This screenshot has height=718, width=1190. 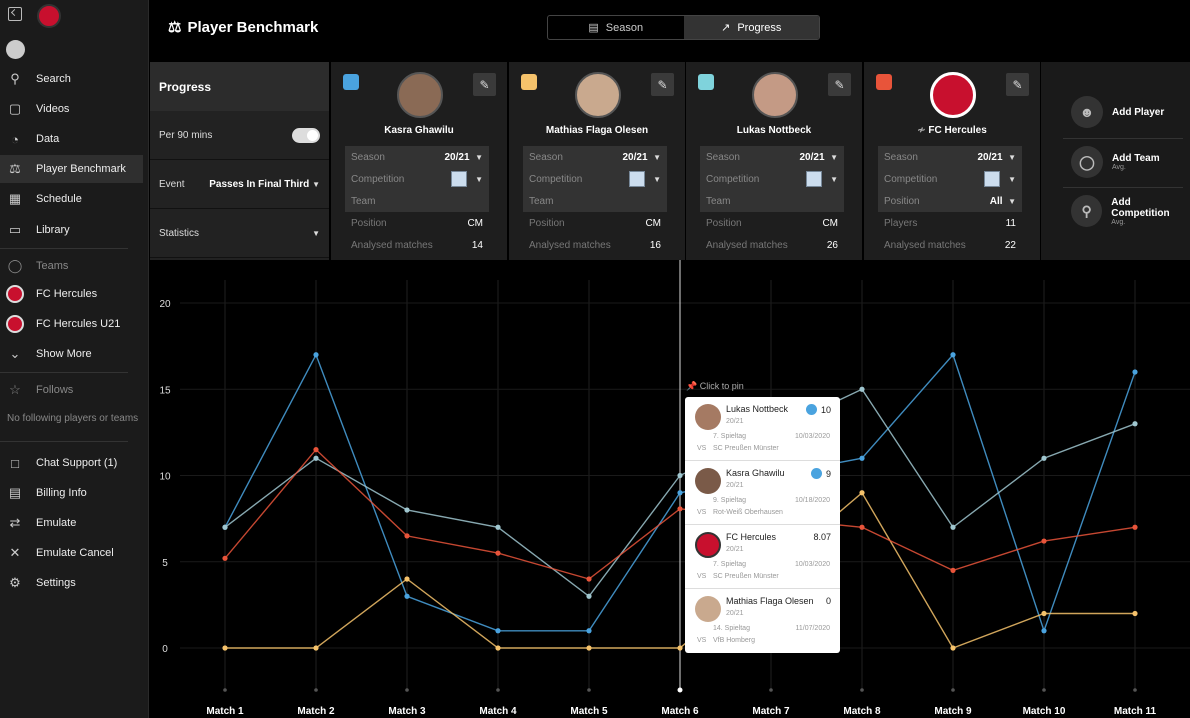 I want to click on add-player-button: ☻ Add Player, so click(x=1117, y=112).